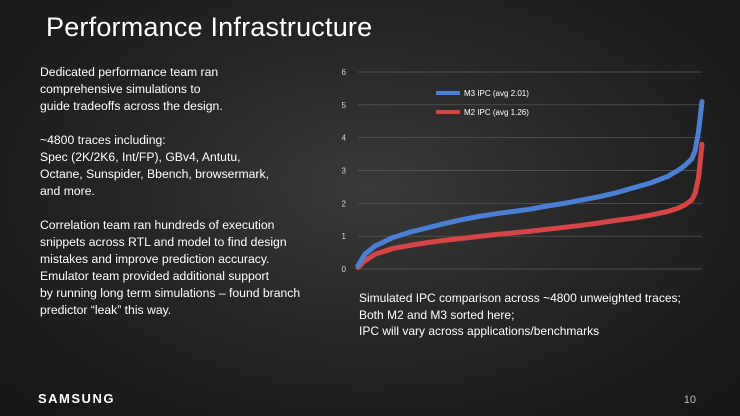 The image size is (740, 416). I want to click on caption-line-sorted: Both M2 and M3 sorted here;, so click(437, 314).